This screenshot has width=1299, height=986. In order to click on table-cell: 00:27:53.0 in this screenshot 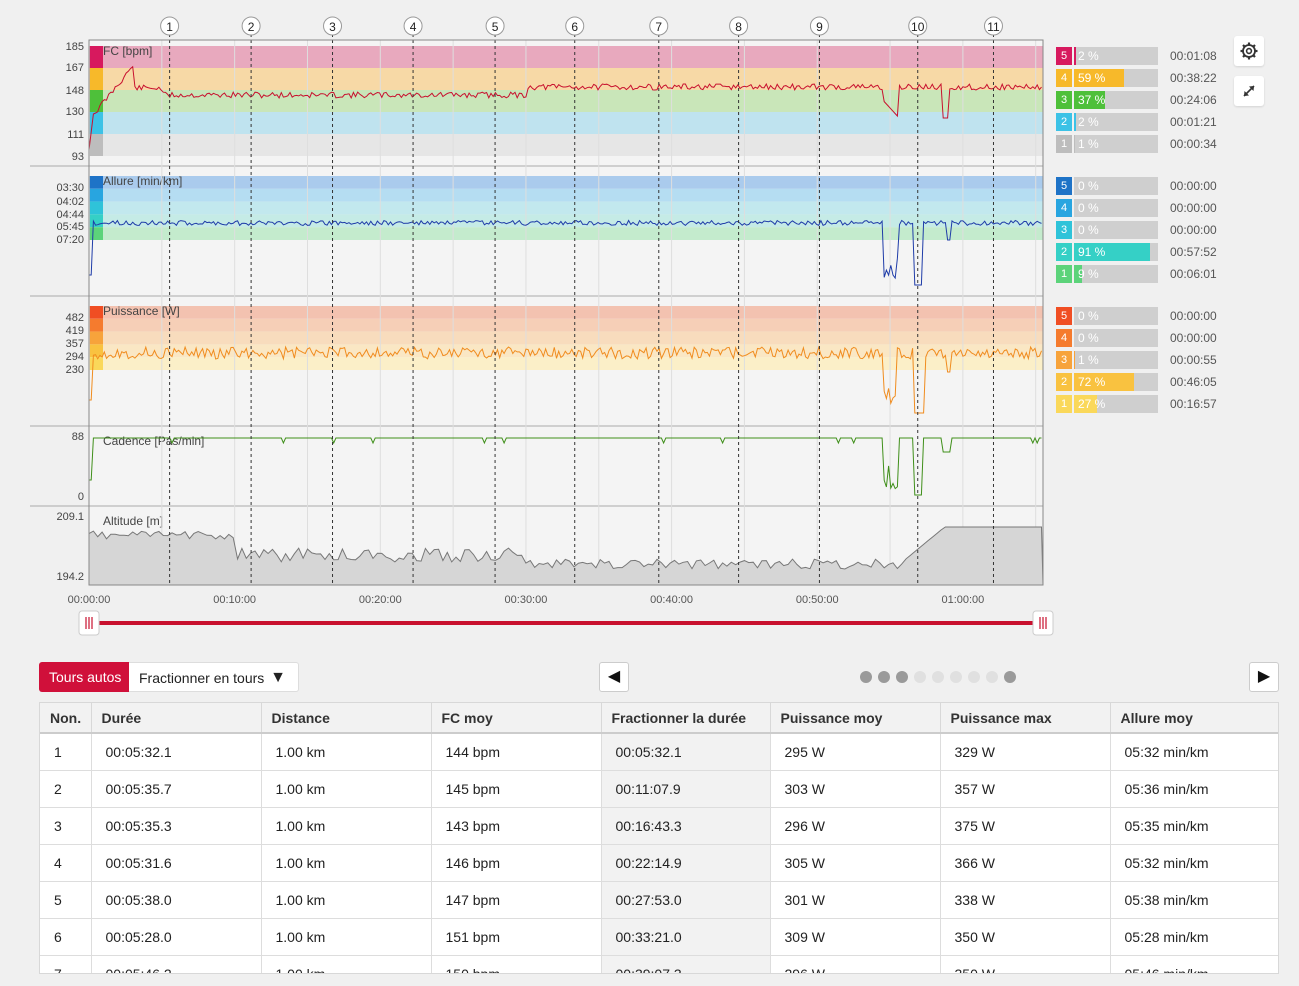, I will do `click(686, 900)`.